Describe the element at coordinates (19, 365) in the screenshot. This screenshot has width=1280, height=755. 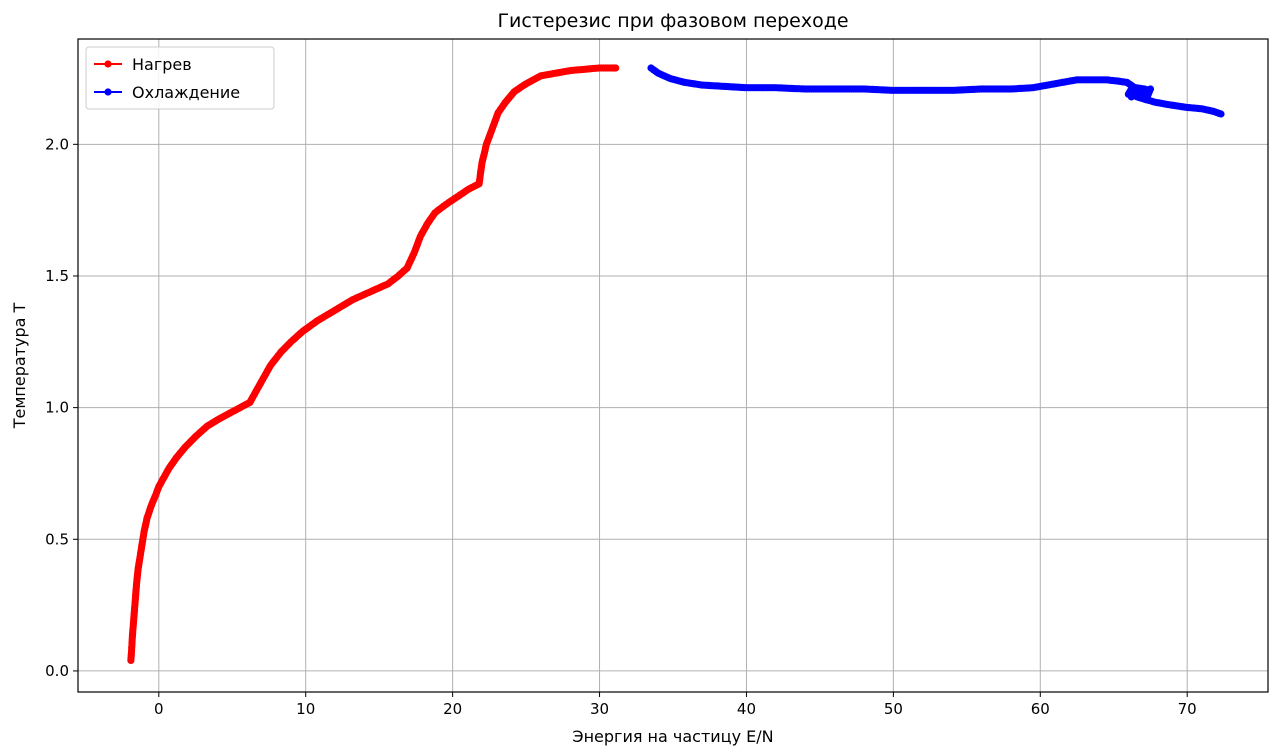
I see `y-axis-label: Температура T` at that location.